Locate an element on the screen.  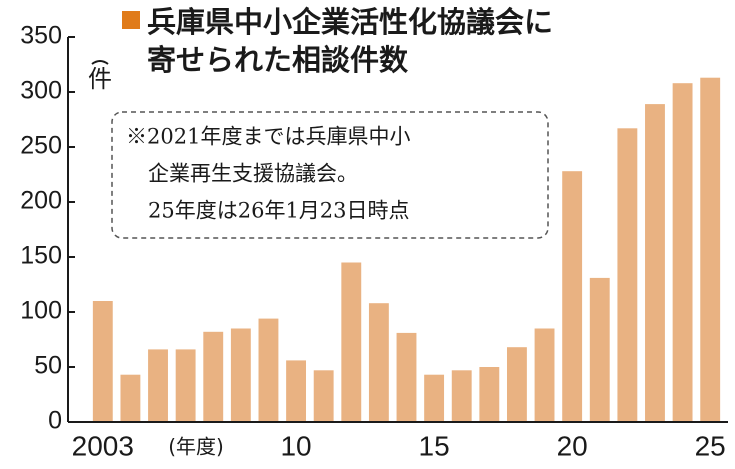
x-tick-label: 25 is located at coordinates (710, 445).